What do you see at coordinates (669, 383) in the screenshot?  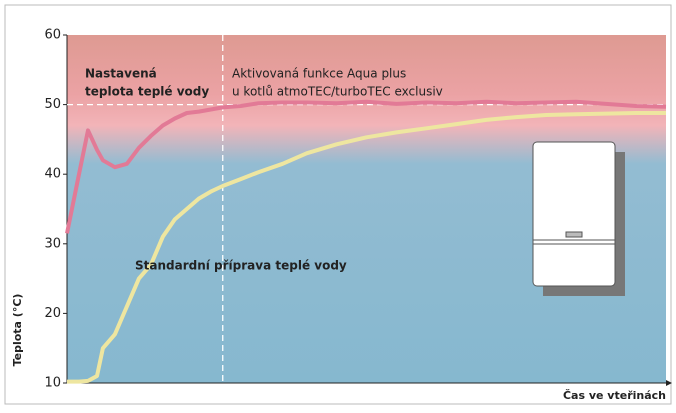 I see `x-axis-arrow` at bounding box center [669, 383].